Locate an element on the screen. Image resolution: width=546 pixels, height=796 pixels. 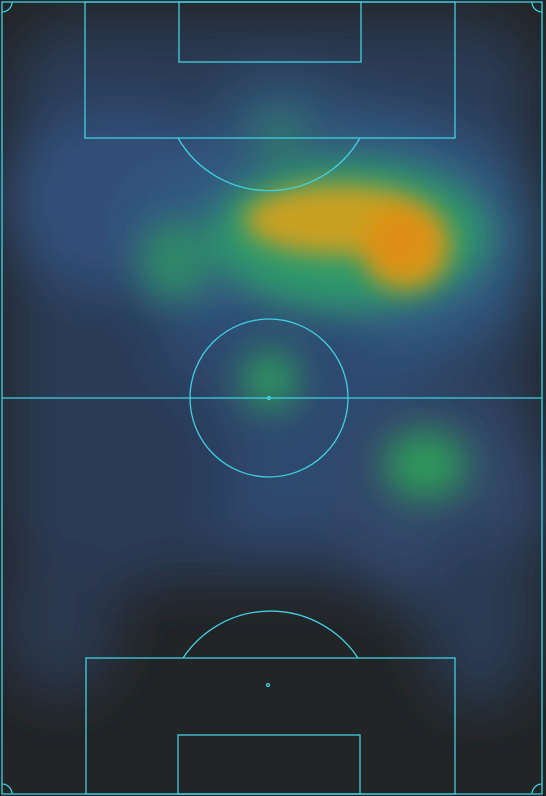
penalty-spot is located at coordinates (268, 685).